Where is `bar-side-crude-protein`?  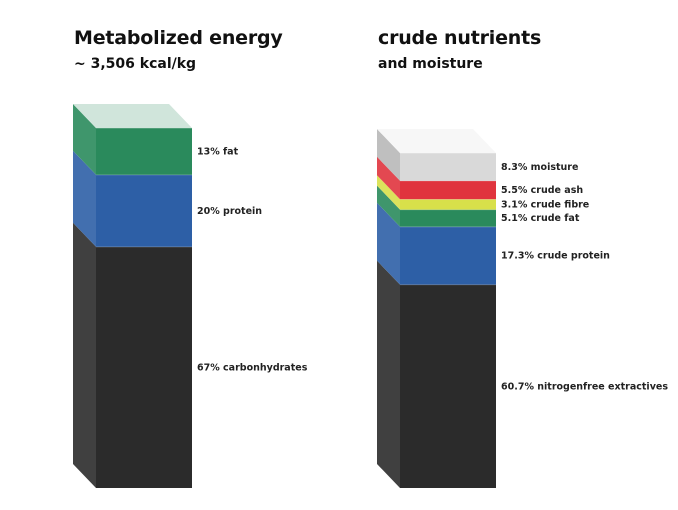
bar-side-crude-protein is located at coordinates (388, 243).